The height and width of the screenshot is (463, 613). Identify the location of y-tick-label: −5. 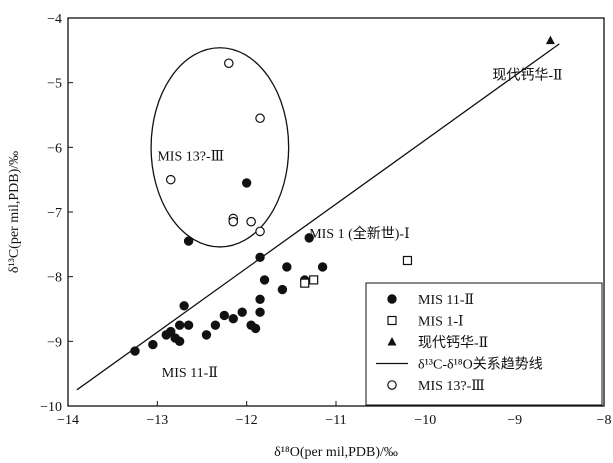
(54, 84).